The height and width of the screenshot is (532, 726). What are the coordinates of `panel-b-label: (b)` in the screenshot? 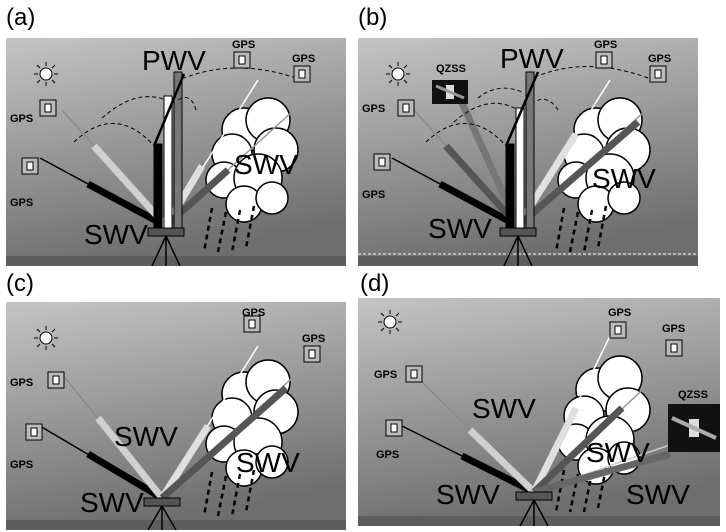 It's located at (373, 17).